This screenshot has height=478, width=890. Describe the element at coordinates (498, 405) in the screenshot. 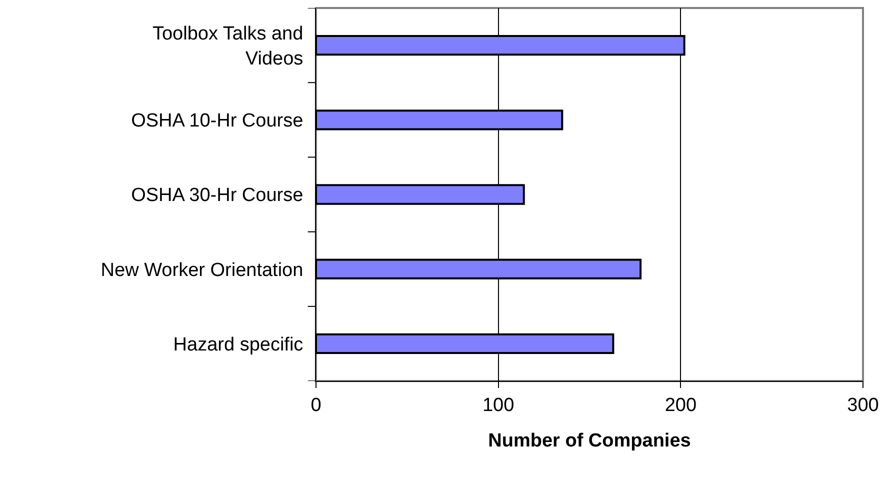

I see `x-tick-label: 100` at that location.